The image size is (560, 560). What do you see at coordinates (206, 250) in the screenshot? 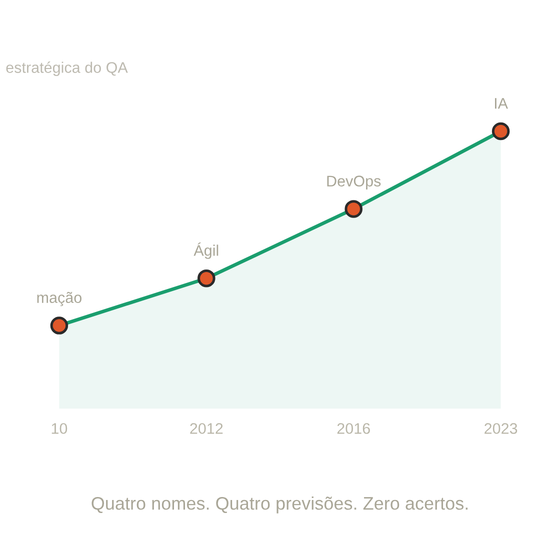
I see `annotation: Ágil` at bounding box center [206, 250].